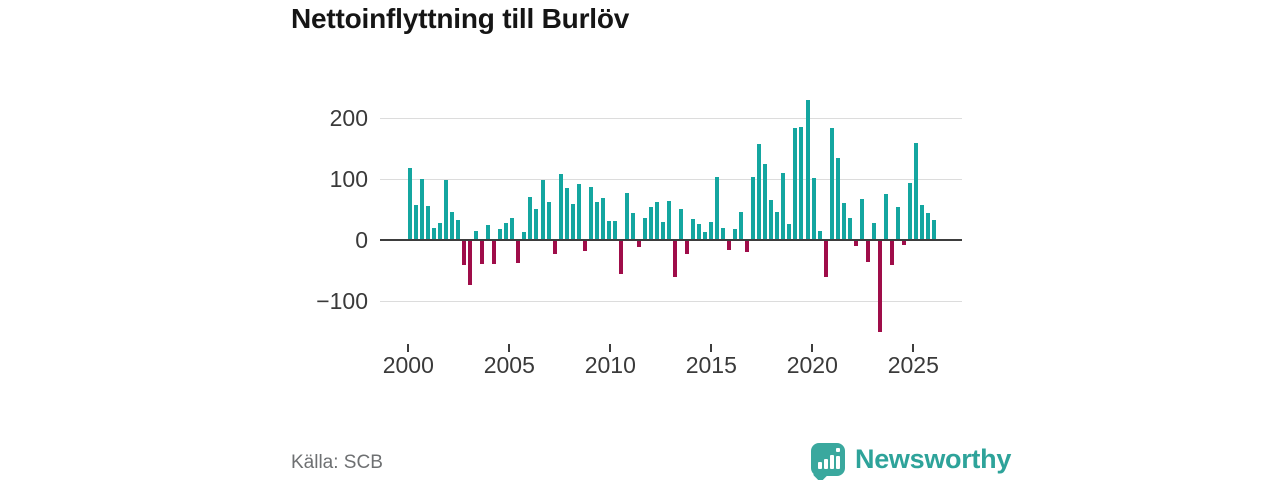 Image resolution: width=1280 pixels, height=480 pixels. Describe the element at coordinates (610, 365) in the screenshot. I see `x-axis-label-2010: 2010` at that location.